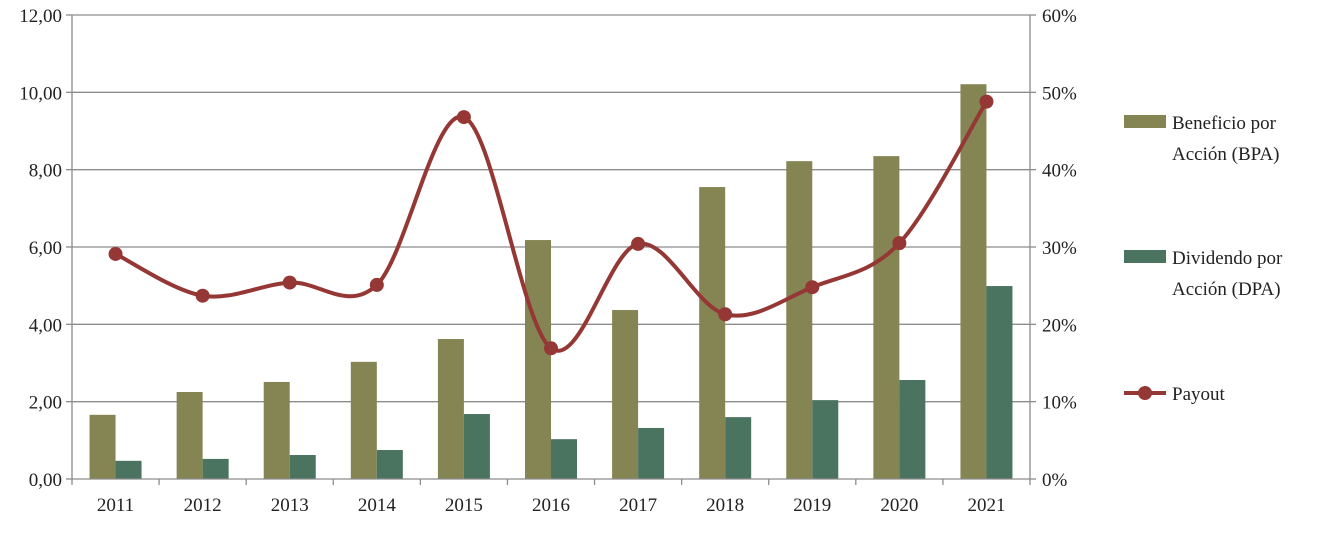  Describe the element at coordinates (290, 505) in the screenshot. I see `x-tick-label: 2013` at that location.